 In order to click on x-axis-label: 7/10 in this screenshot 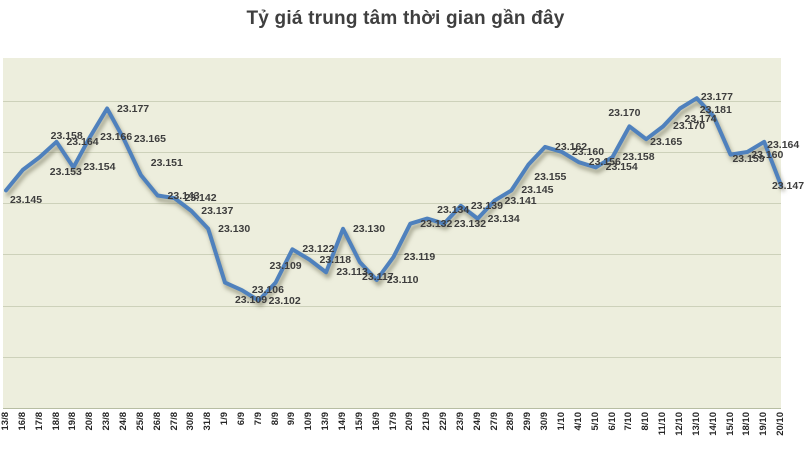, I will do `click(629, 421)`.